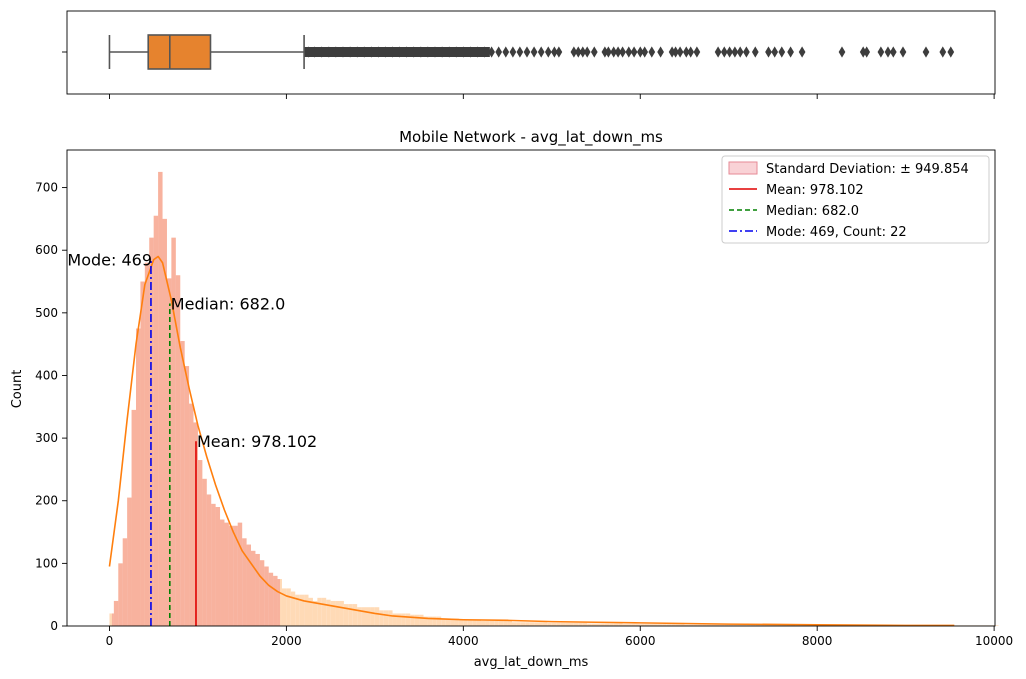  What do you see at coordinates (54, 626) in the screenshot?
I see `y-tick-label: 0` at bounding box center [54, 626].